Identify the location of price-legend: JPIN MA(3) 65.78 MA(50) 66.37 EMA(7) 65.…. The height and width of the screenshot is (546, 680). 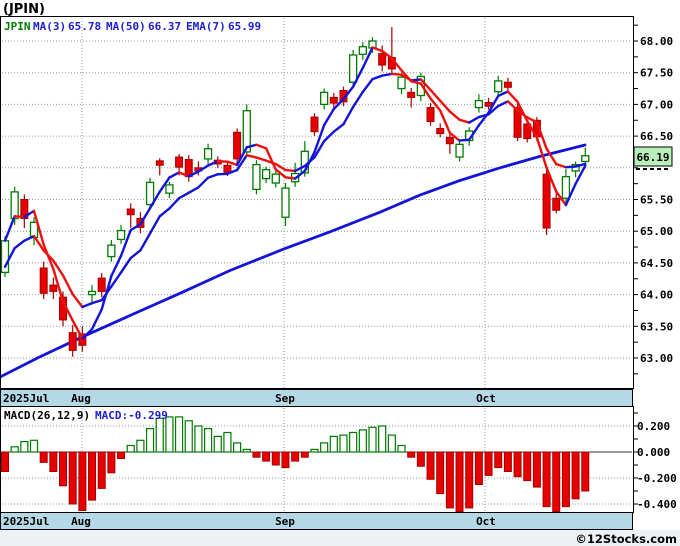
(132, 26).